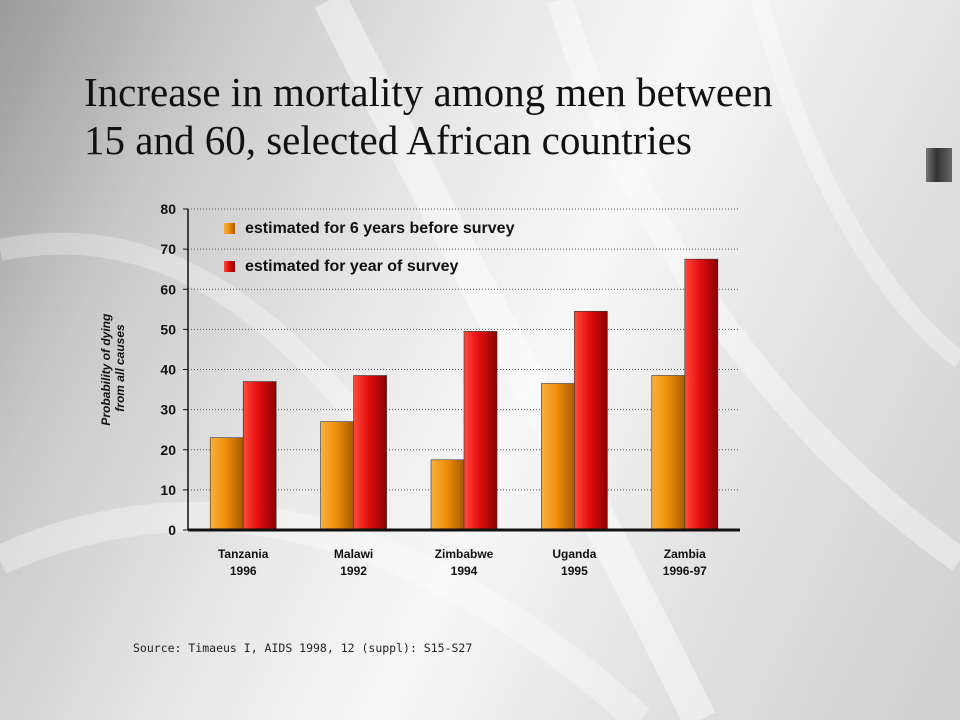  Describe the element at coordinates (120, 368) in the screenshot. I see `y-axis-title-line-2: from all causes` at that location.